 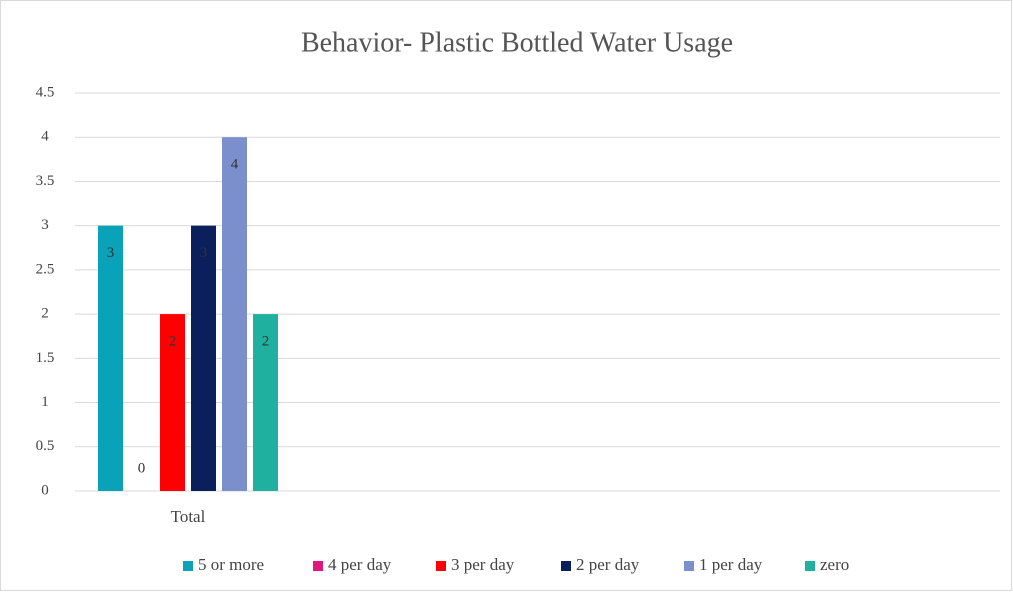 What do you see at coordinates (45, 402) in the screenshot?
I see `y-tick-label: 1` at bounding box center [45, 402].